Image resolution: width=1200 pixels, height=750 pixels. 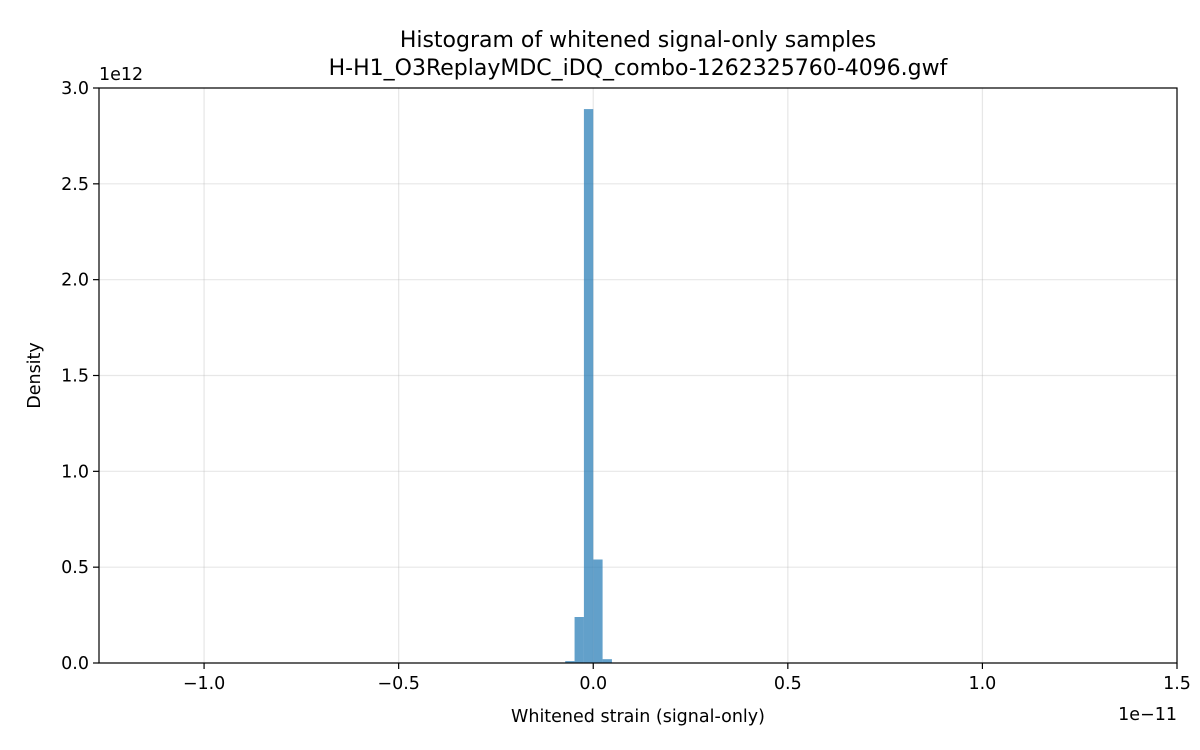 I want to click on x-tick-label-4: 1.0, so click(x=982, y=684).